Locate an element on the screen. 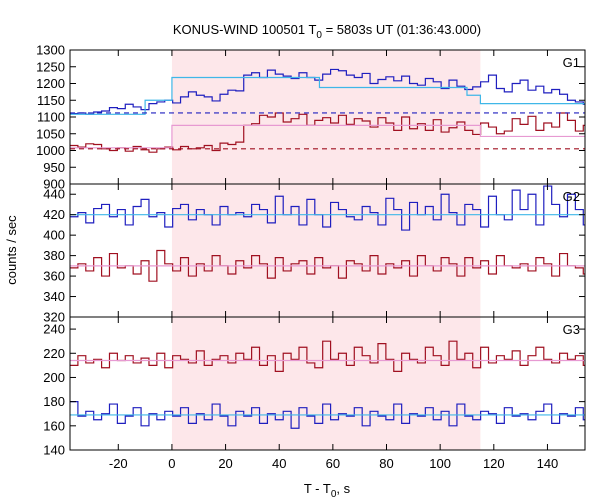 The height and width of the screenshot is (500, 600). series-red-g1 is located at coordinates (327, 132).